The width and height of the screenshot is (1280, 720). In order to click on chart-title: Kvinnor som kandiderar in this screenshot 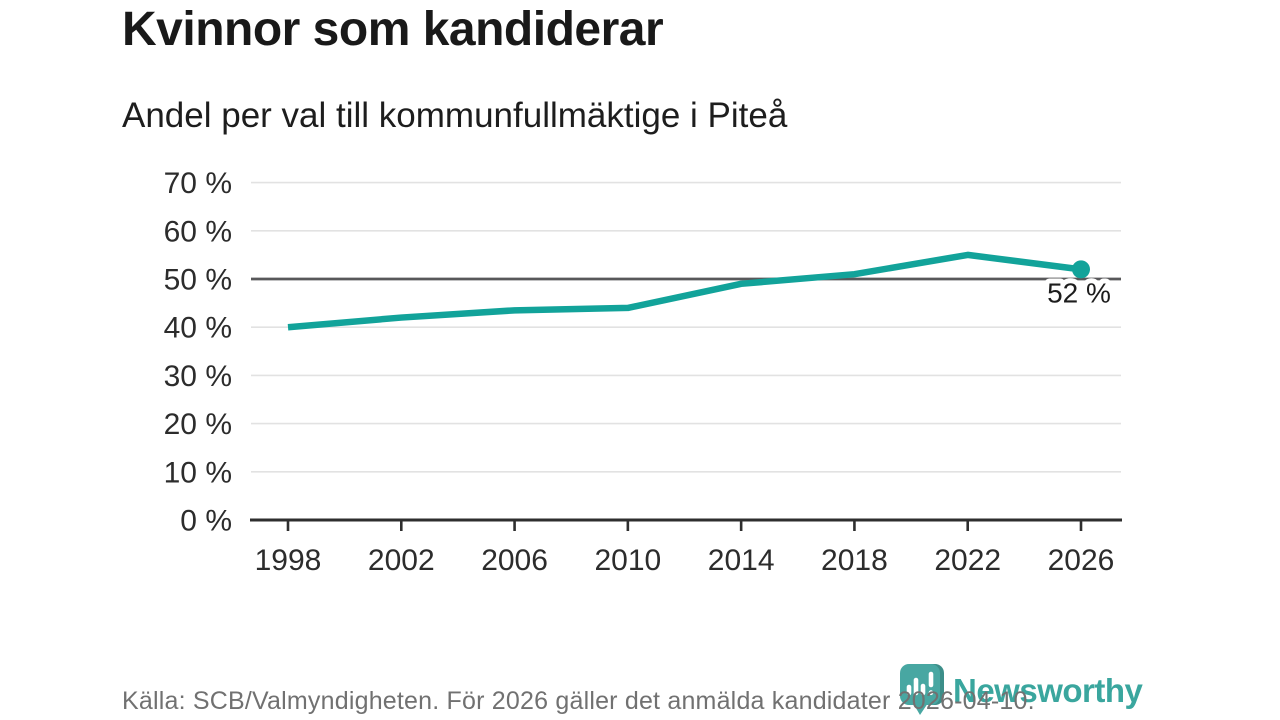, I will do `click(393, 29)`.